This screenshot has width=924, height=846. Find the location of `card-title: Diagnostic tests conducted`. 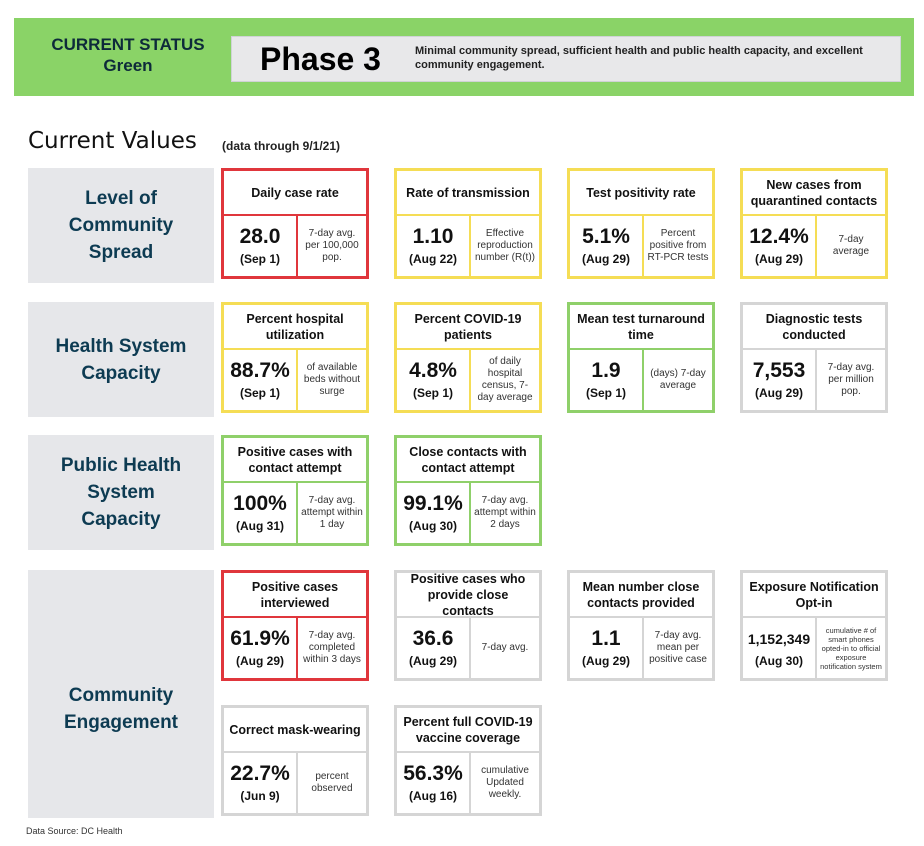

card-title: Diagnostic tests conducted is located at coordinates (814, 327).